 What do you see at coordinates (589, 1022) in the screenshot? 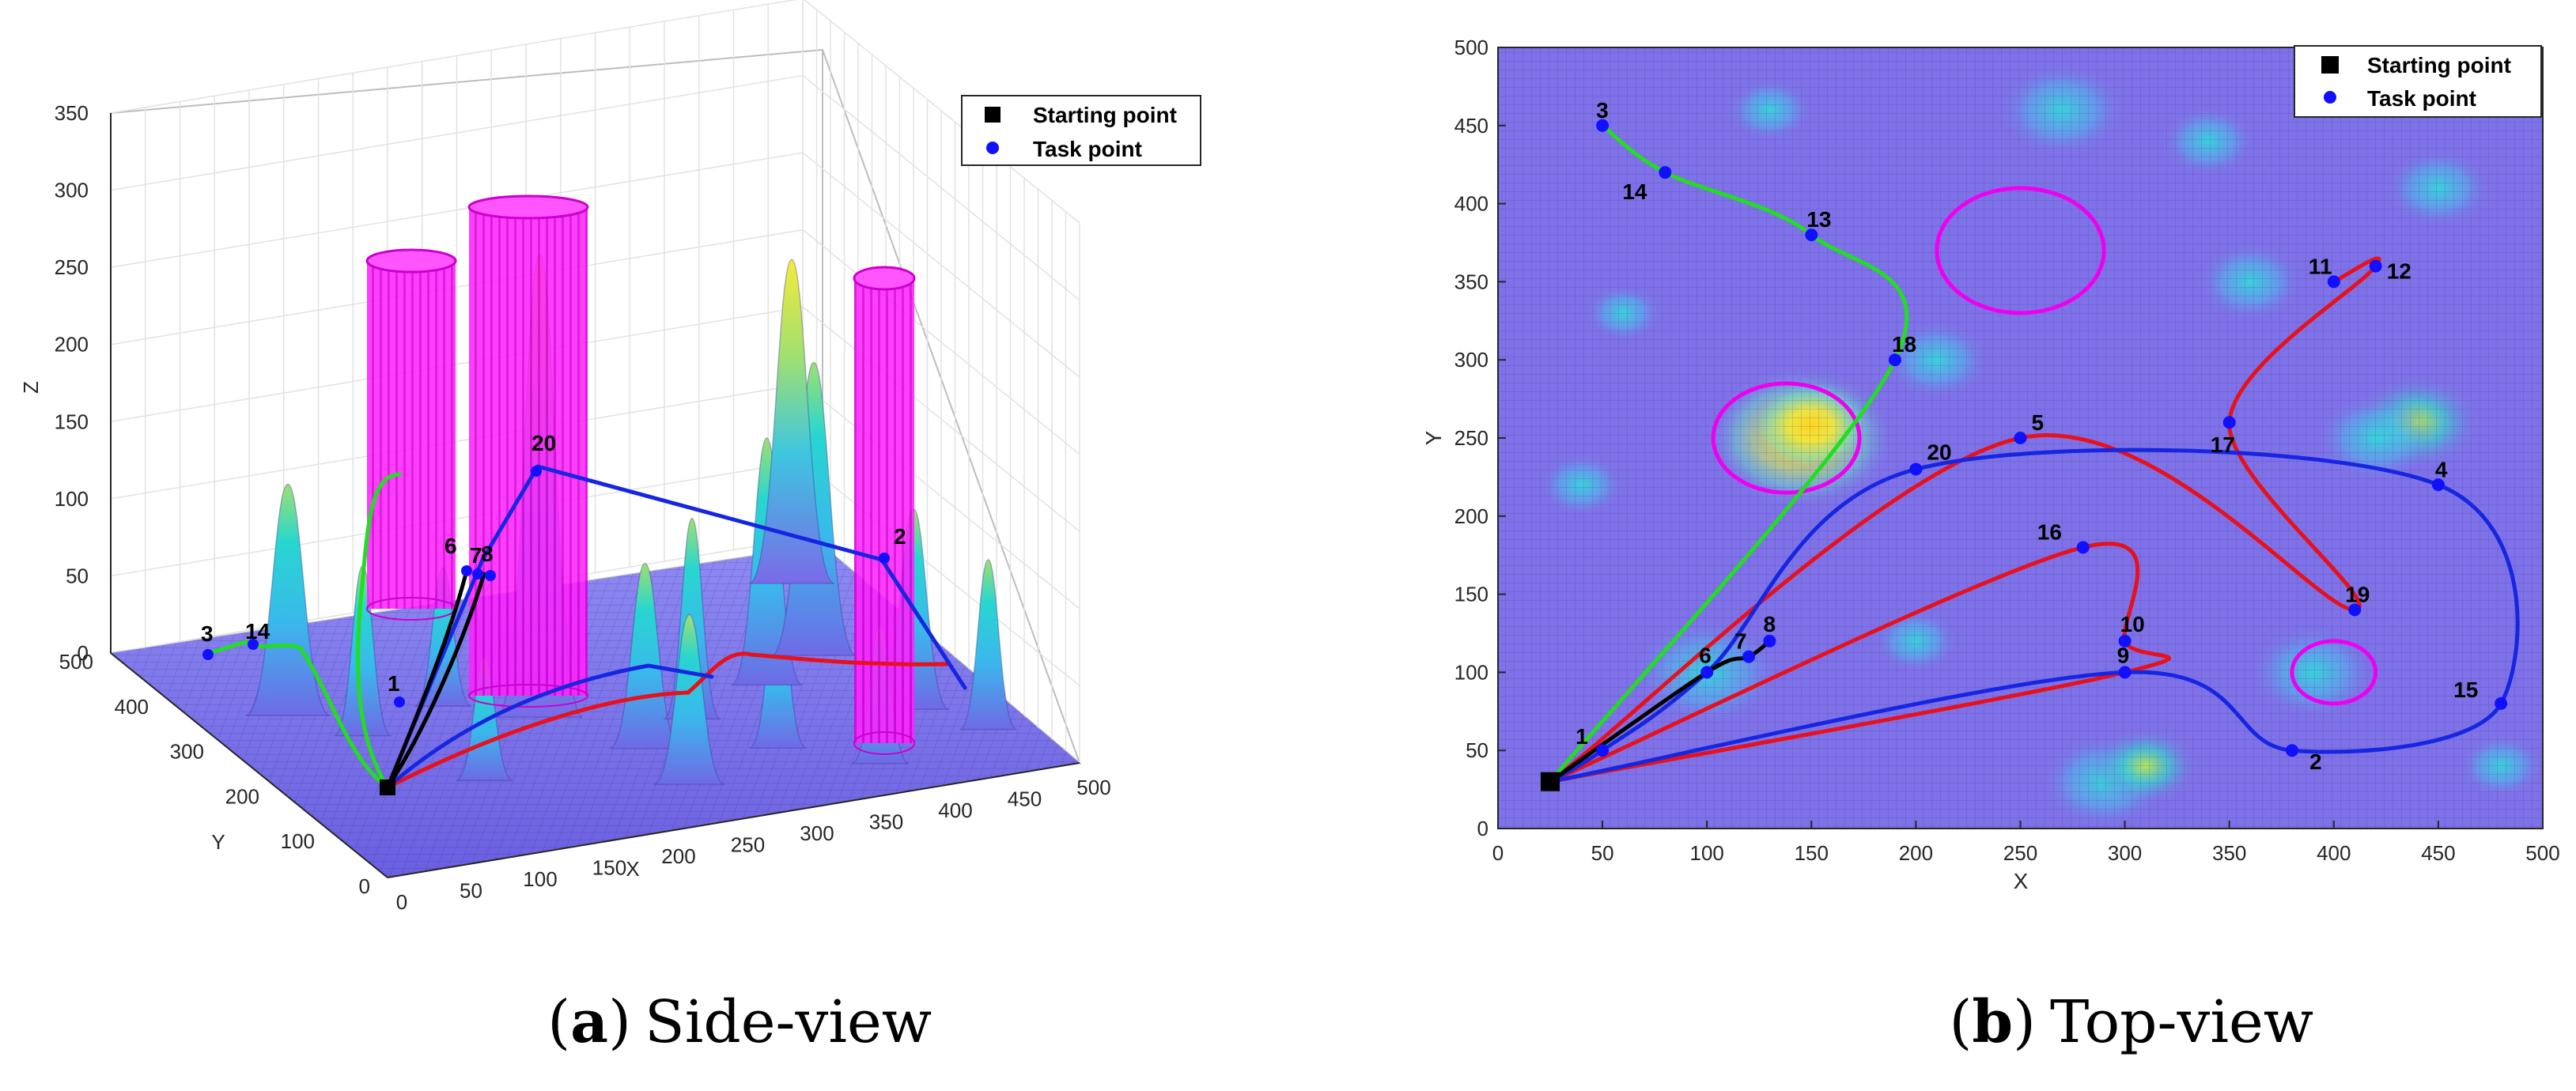
I see `caption-a: (a)` at bounding box center [589, 1022].